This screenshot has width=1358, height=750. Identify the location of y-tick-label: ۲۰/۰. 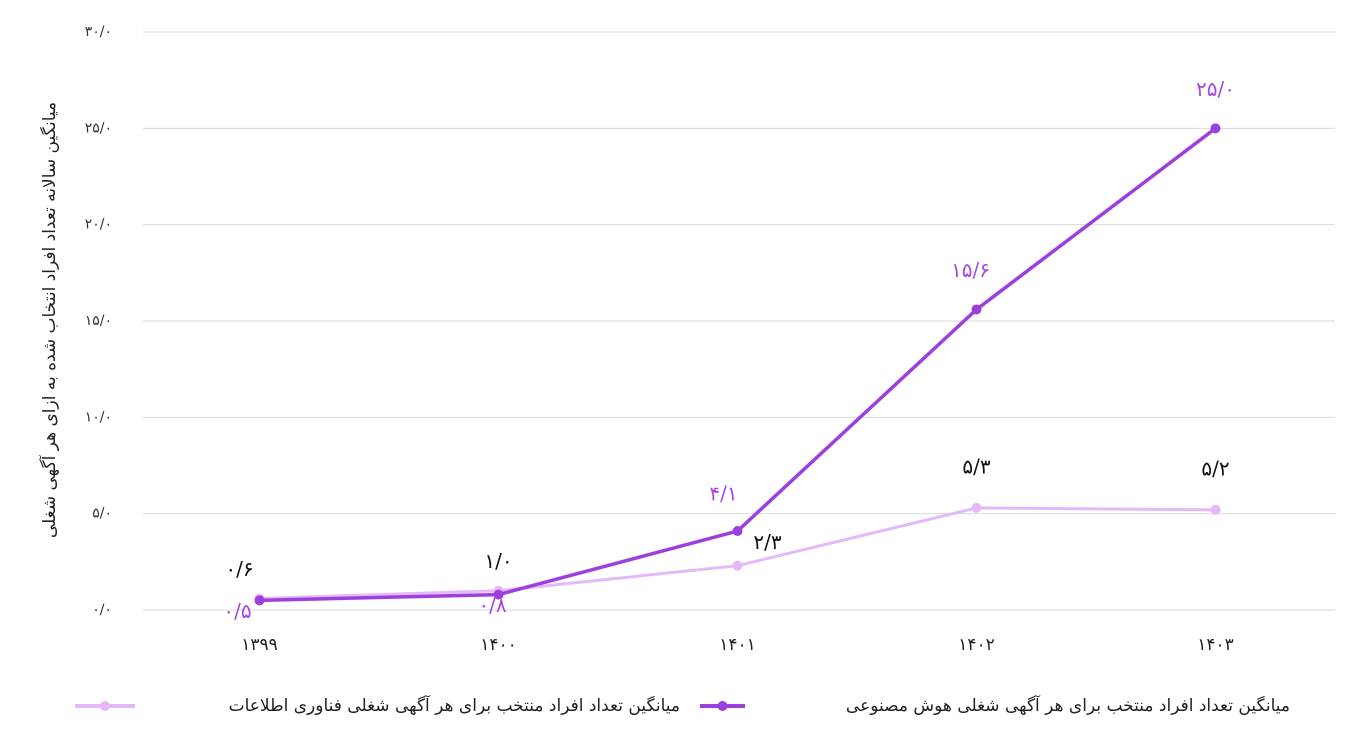
(98, 225).